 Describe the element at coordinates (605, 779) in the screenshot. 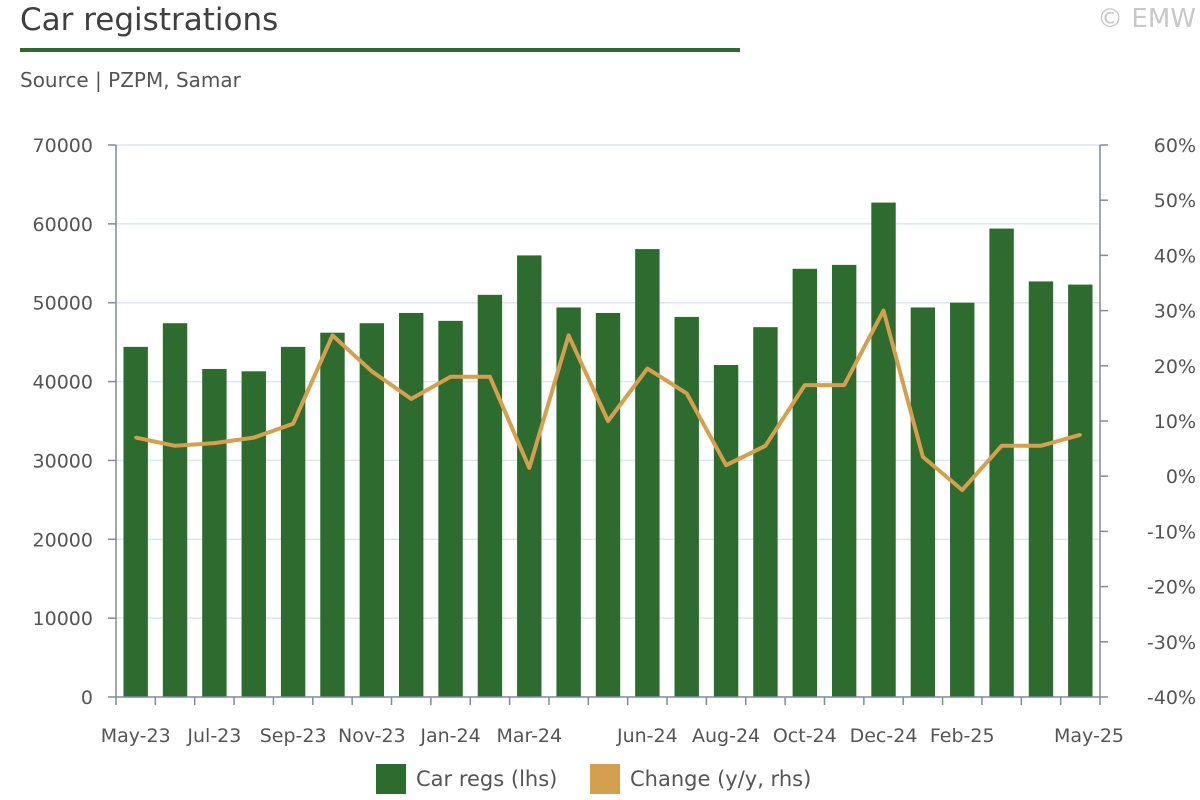

I see `legend-swatch-line` at that location.